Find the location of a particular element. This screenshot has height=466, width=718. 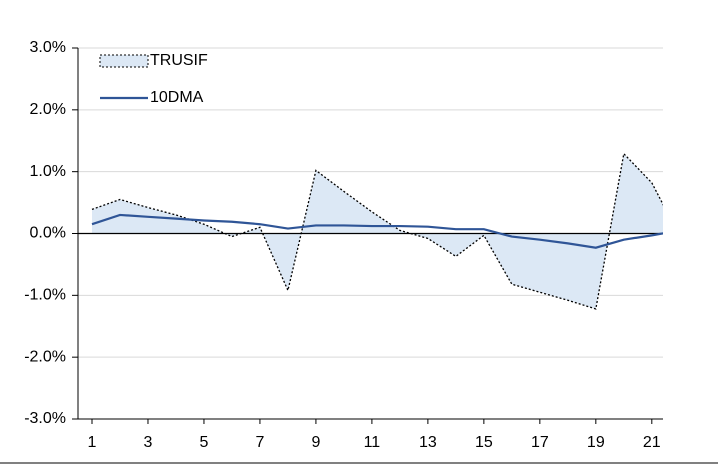

legend-swatch is located at coordinates (124, 61).